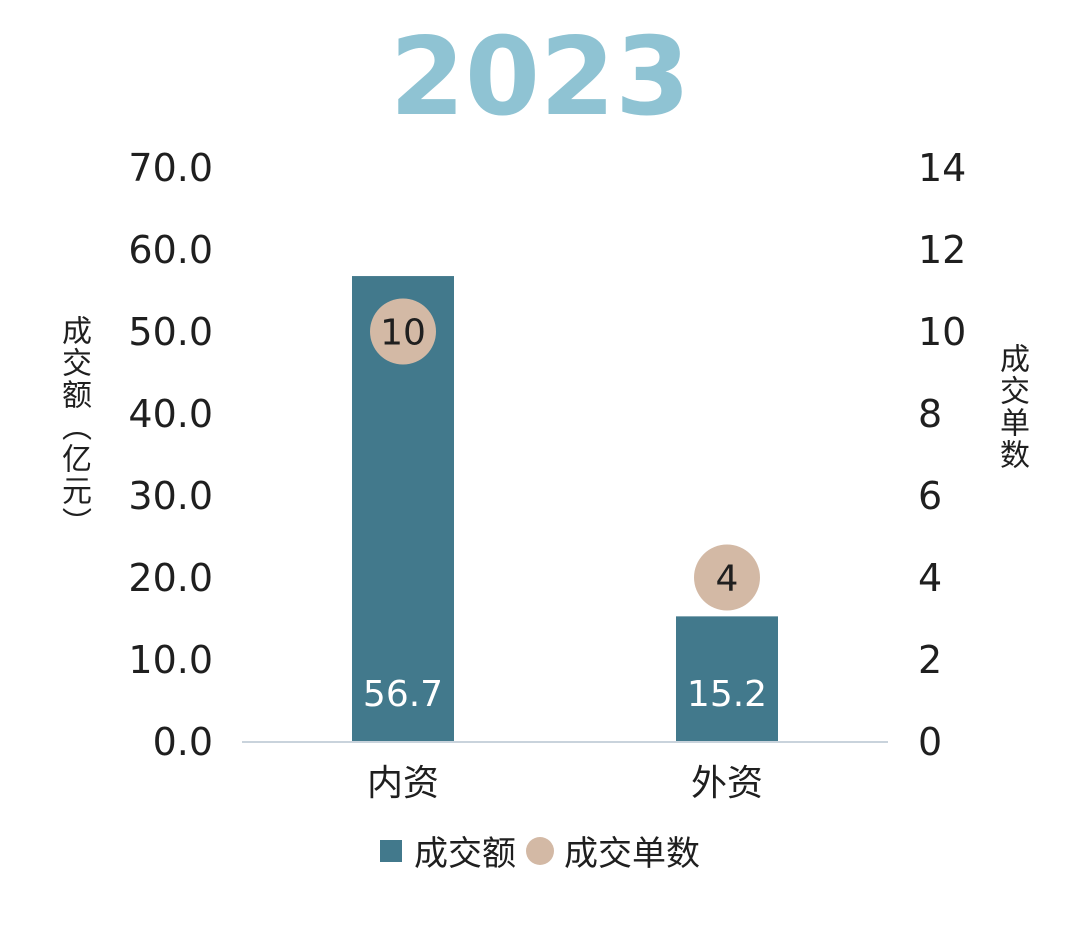 The image size is (1080, 930). Describe the element at coordinates (170, 578) in the screenshot. I see `y-left-tick-label: 20.0` at that location.